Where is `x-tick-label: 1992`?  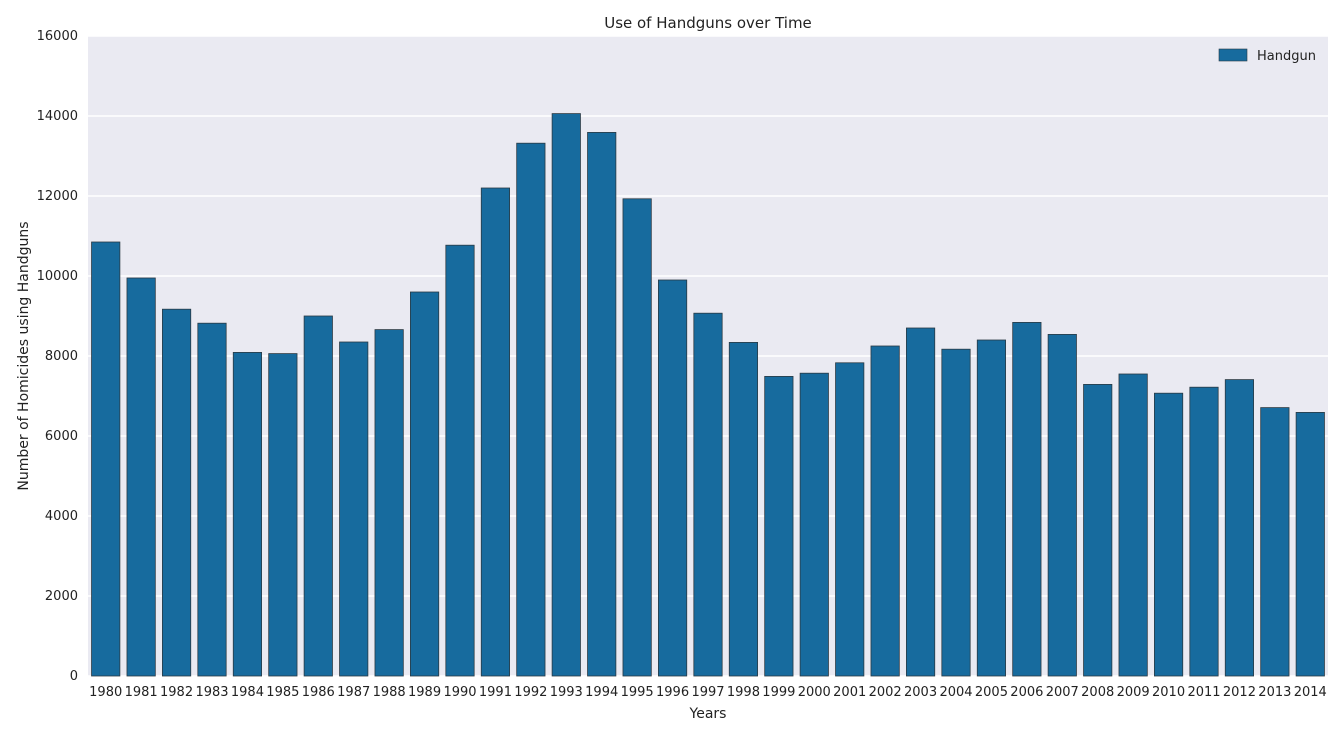
x-tick-label: 1992 is located at coordinates (530, 692).